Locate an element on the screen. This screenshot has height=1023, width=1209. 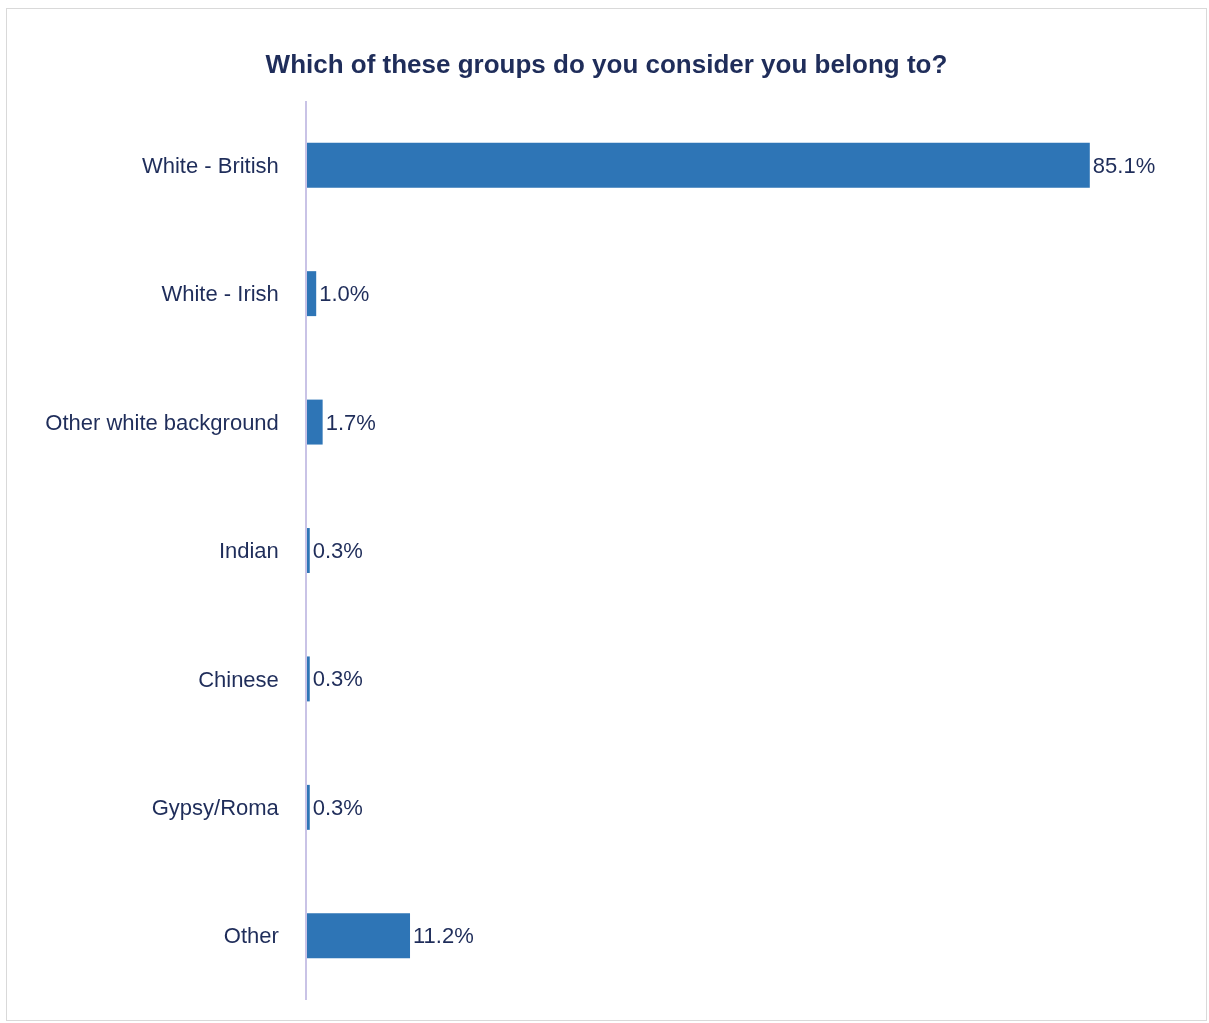
y-tick-label: Other white background is located at coordinates (162, 422).